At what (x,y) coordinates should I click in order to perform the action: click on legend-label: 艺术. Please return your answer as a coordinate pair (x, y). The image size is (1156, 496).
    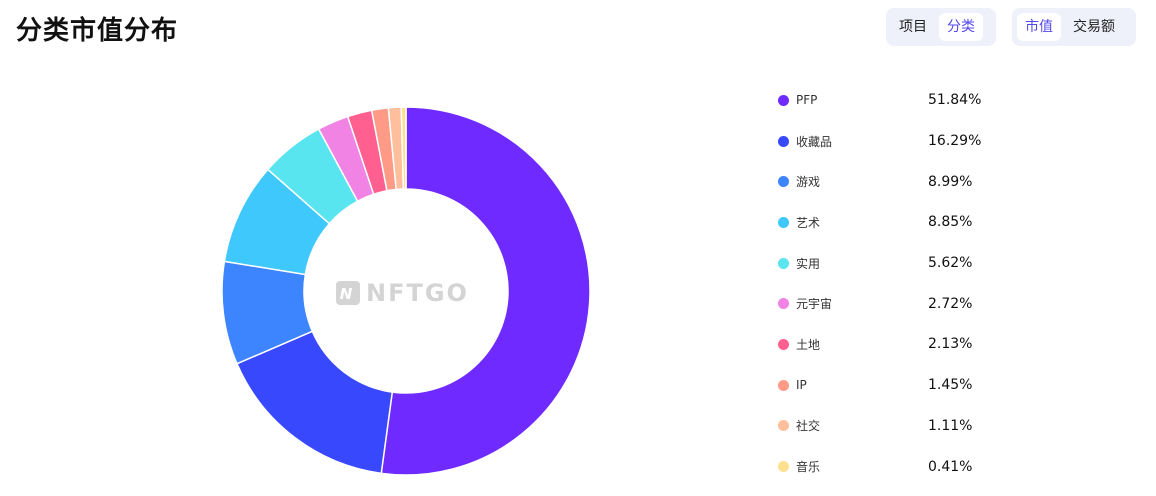
    Looking at the image, I should click on (808, 222).